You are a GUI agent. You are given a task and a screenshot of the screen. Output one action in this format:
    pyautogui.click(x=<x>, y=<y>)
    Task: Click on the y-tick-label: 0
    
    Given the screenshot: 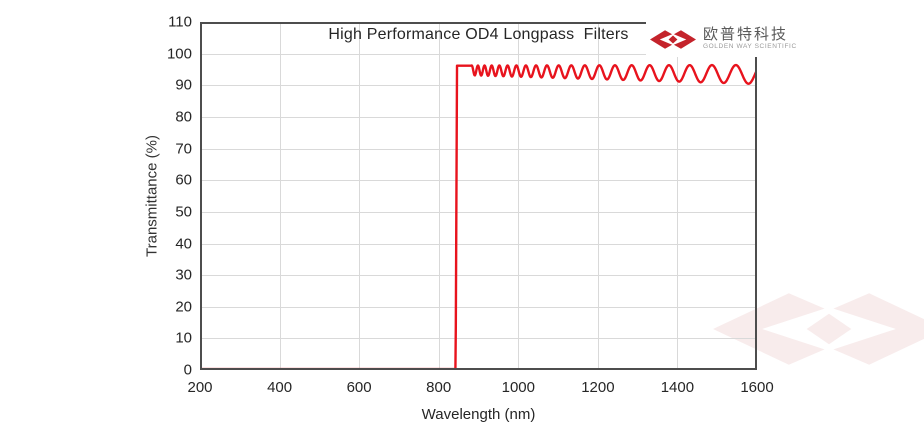 What is the action you would take?
    pyautogui.click(x=187, y=370)
    